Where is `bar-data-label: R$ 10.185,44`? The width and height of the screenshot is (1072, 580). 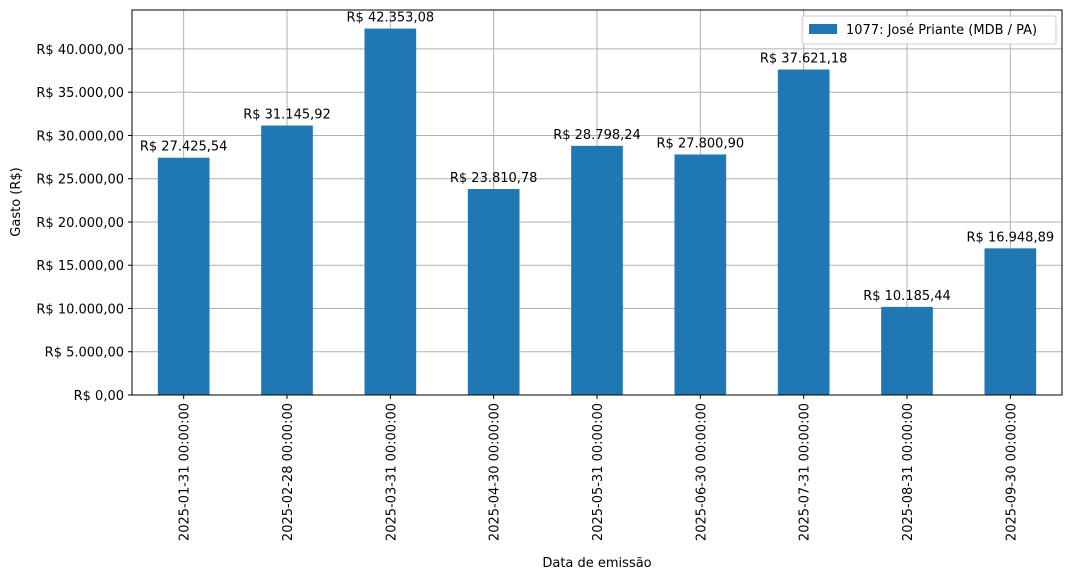
bar-data-label: R$ 10.185,44 is located at coordinates (907, 296).